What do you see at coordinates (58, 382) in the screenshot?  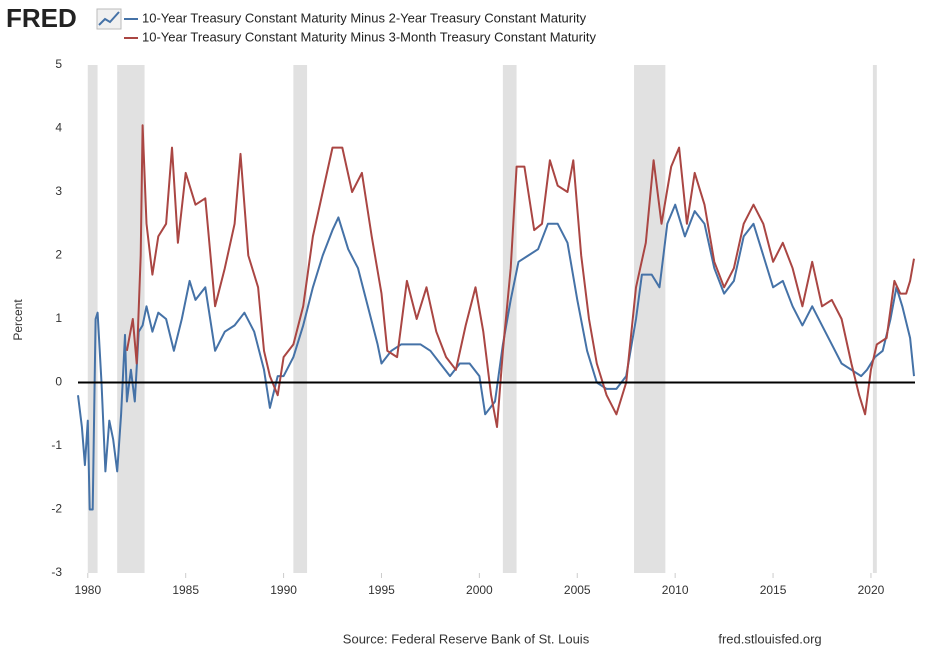 I see `y-tick-label: 0` at bounding box center [58, 382].